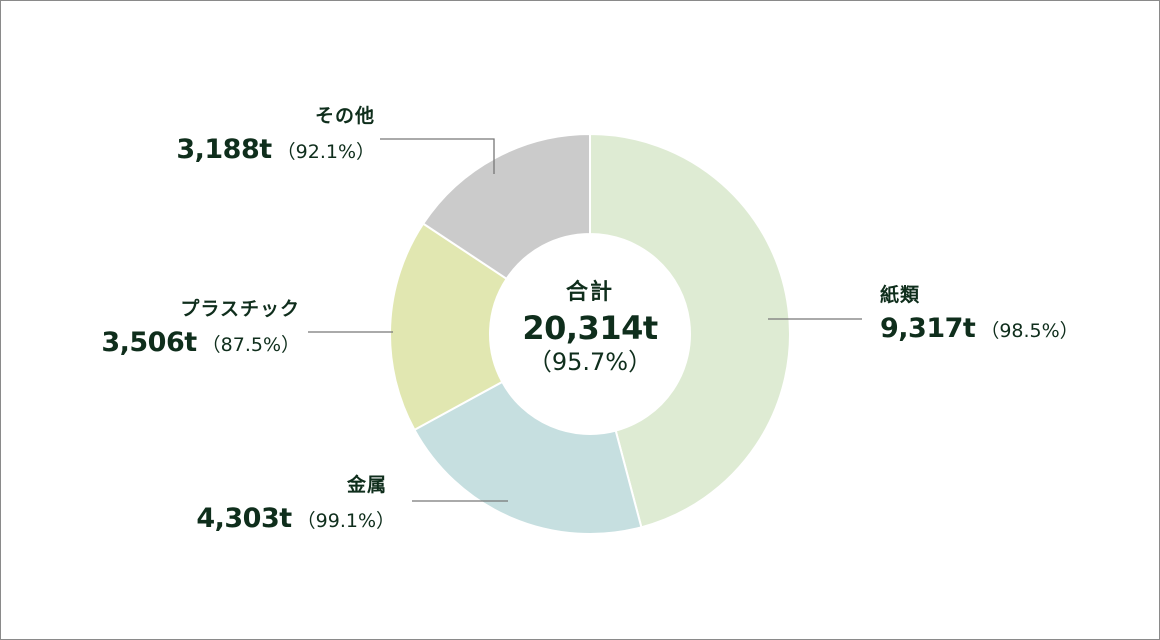 The image size is (1160, 640). Describe the element at coordinates (448, 327) in the screenshot. I see `donut-slice-plastic` at that location.